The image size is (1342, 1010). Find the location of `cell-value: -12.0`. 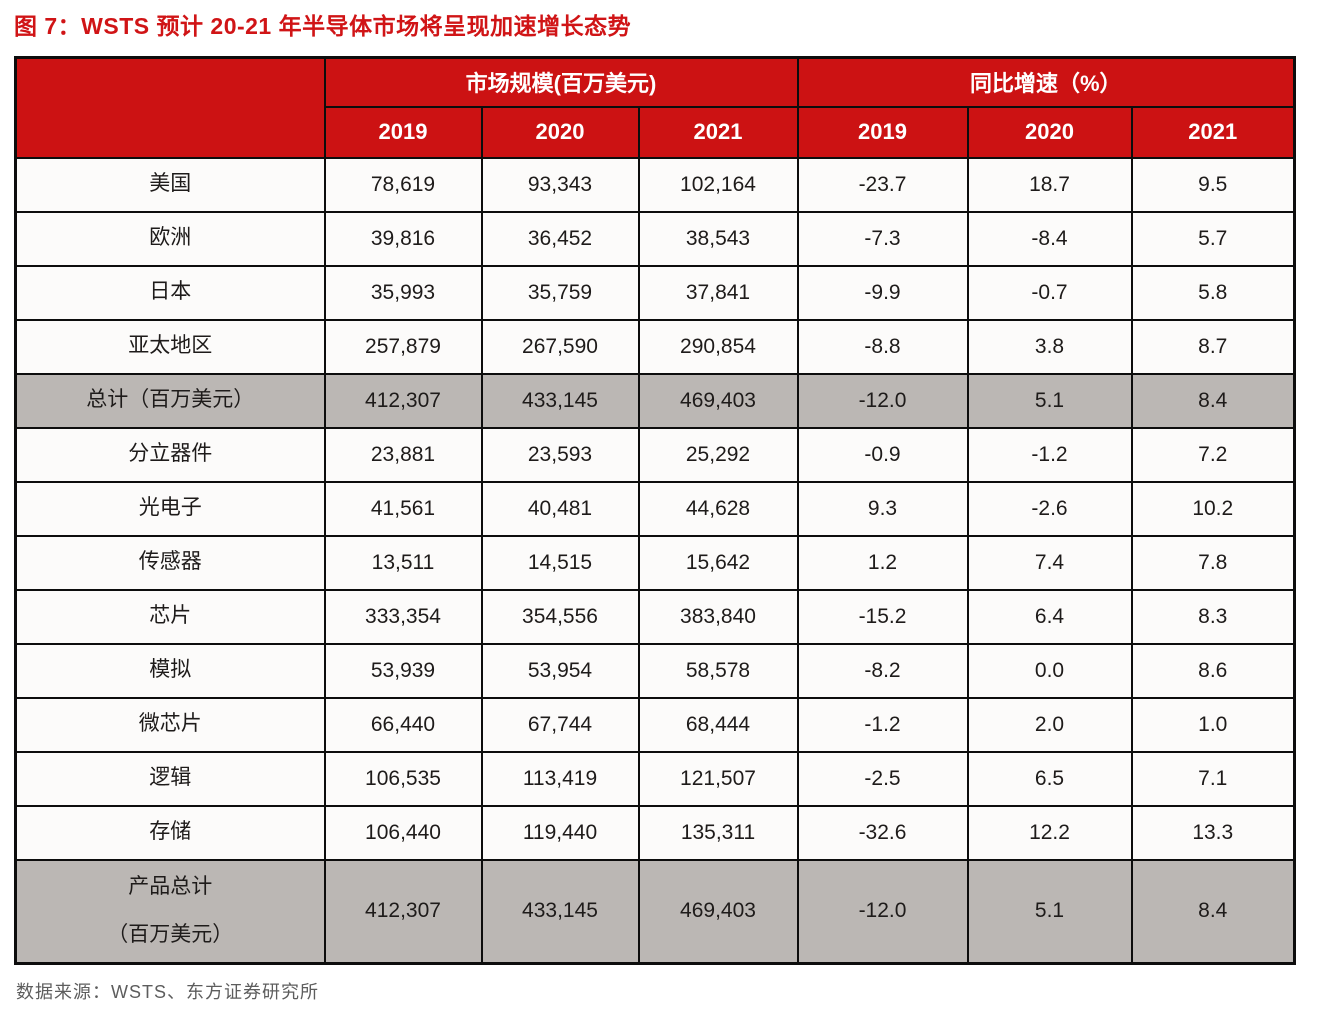

cell-value: -12.0 is located at coordinates (882, 911).